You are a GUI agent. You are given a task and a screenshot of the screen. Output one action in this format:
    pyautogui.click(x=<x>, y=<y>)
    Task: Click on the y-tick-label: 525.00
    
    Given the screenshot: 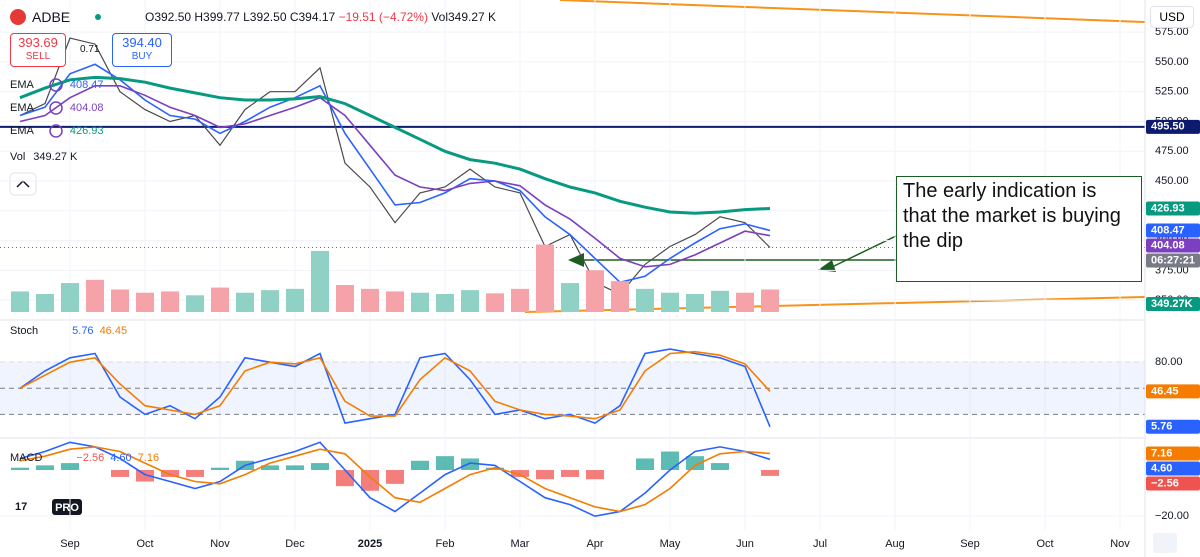 What is the action you would take?
    pyautogui.click(x=1172, y=92)
    